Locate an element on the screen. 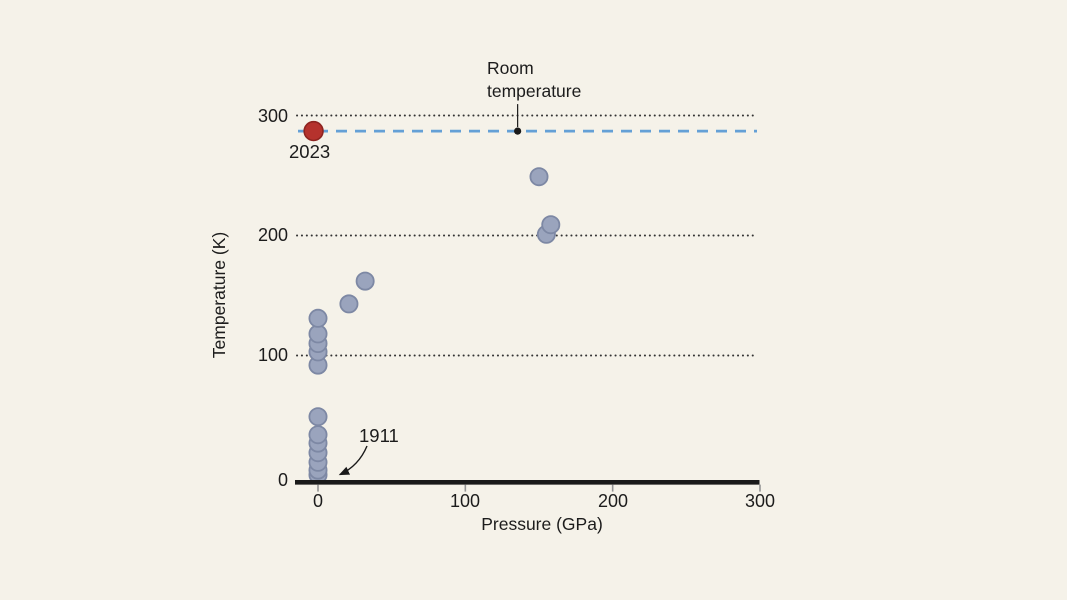  y-tick-100: 100 is located at coordinates (272, 355).